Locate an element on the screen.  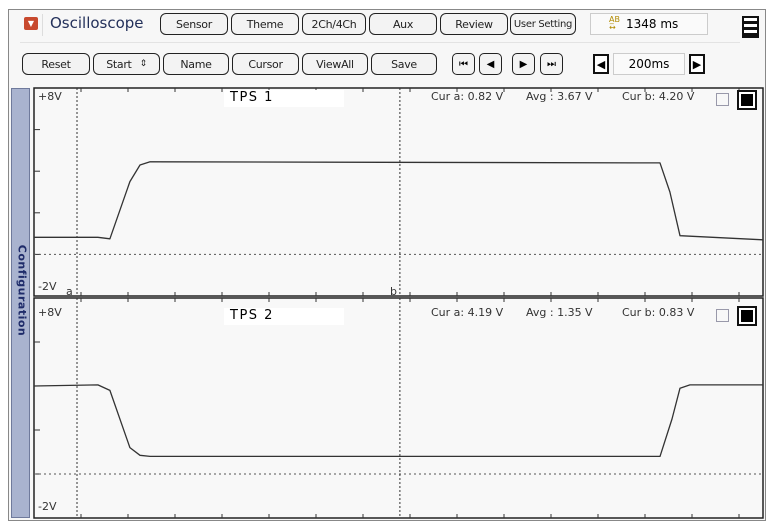
ch1-checkbox is located at coordinates (722, 99).